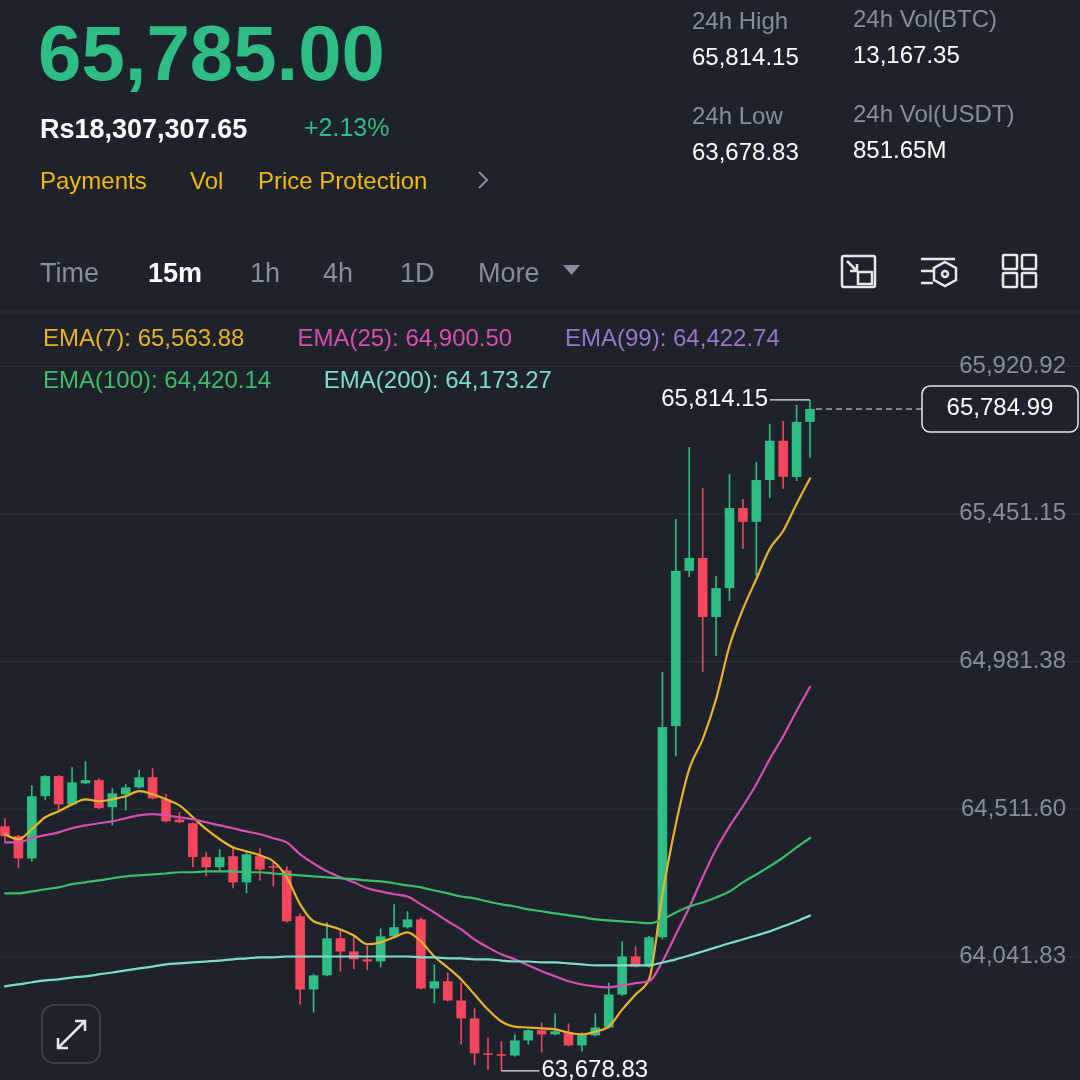 This screenshot has width=1080, height=1080. Describe the element at coordinates (265, 273) in the screenshot. I see `text: 1h` at that location.